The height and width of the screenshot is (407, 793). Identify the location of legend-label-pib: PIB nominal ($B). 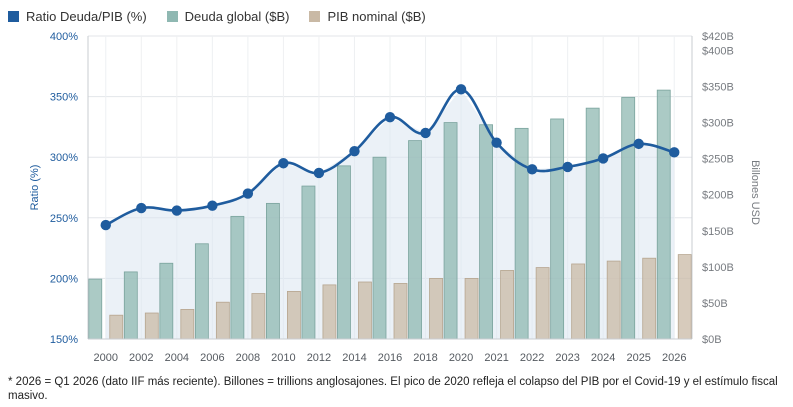
(376, 16).